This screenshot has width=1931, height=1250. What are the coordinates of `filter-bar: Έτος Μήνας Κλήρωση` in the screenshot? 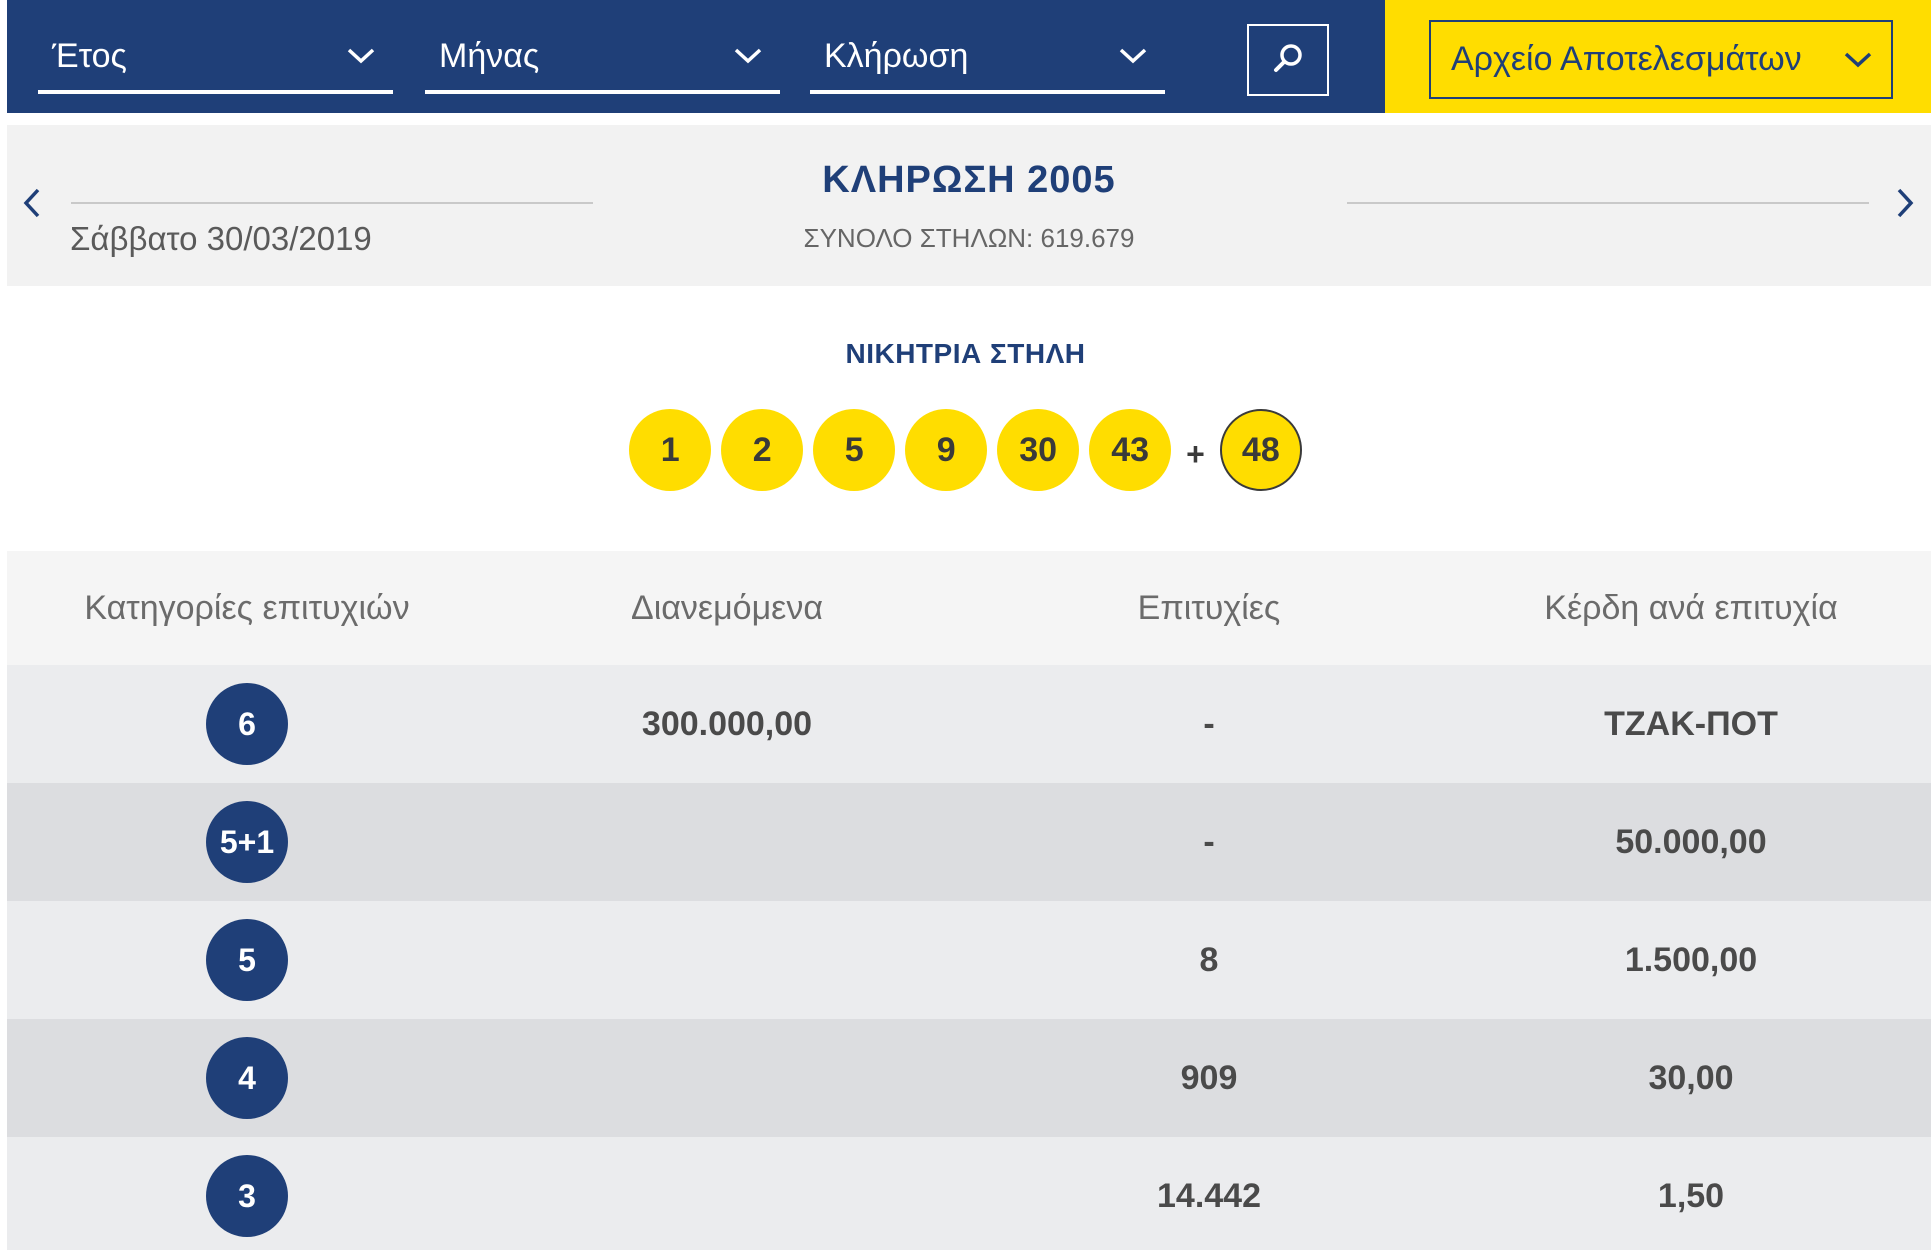 It's located at (696, 56).